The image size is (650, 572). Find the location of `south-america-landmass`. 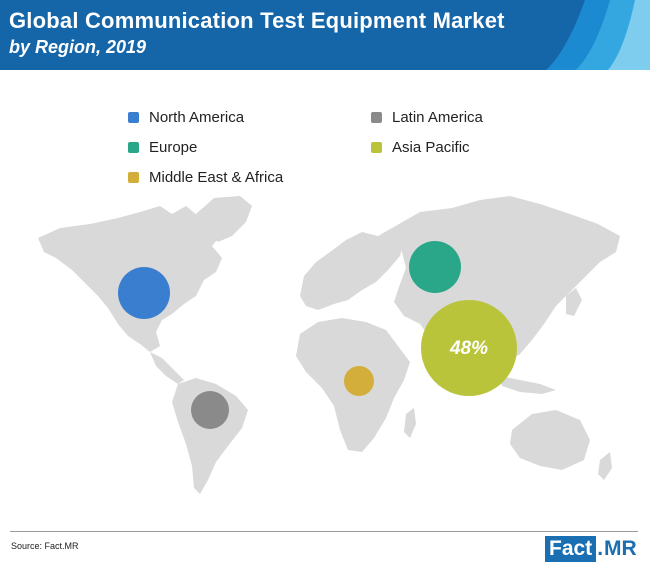

south-america-landmass is located at coordinates (210, 436).